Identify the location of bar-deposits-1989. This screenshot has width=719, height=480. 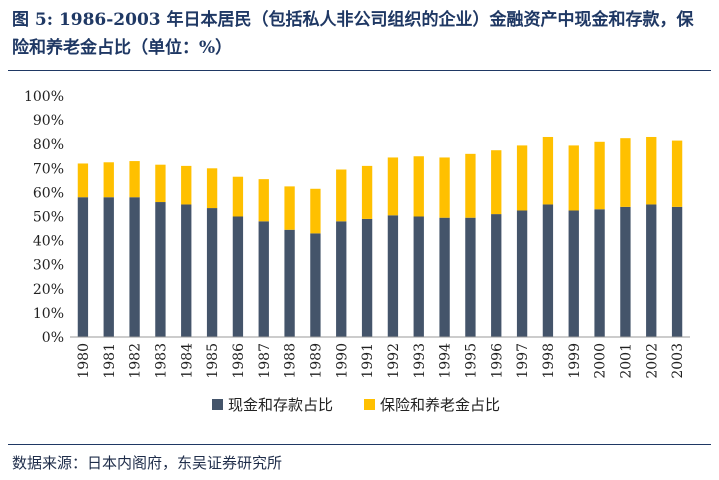
(315, 285).